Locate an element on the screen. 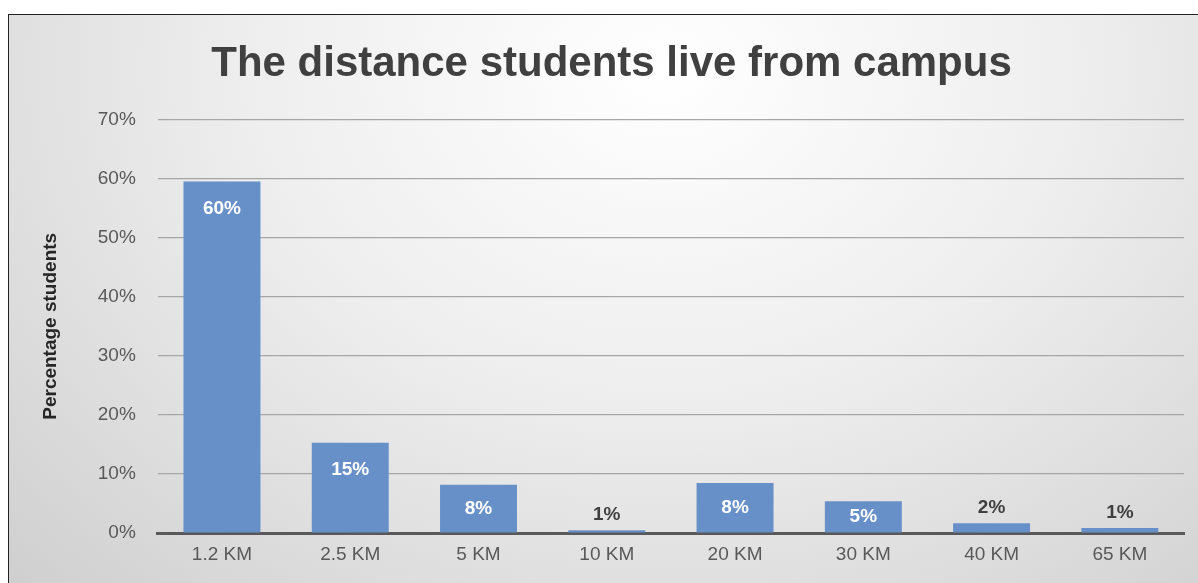  chart-title: The distance students live from campus is located at coordinates (611, 61).